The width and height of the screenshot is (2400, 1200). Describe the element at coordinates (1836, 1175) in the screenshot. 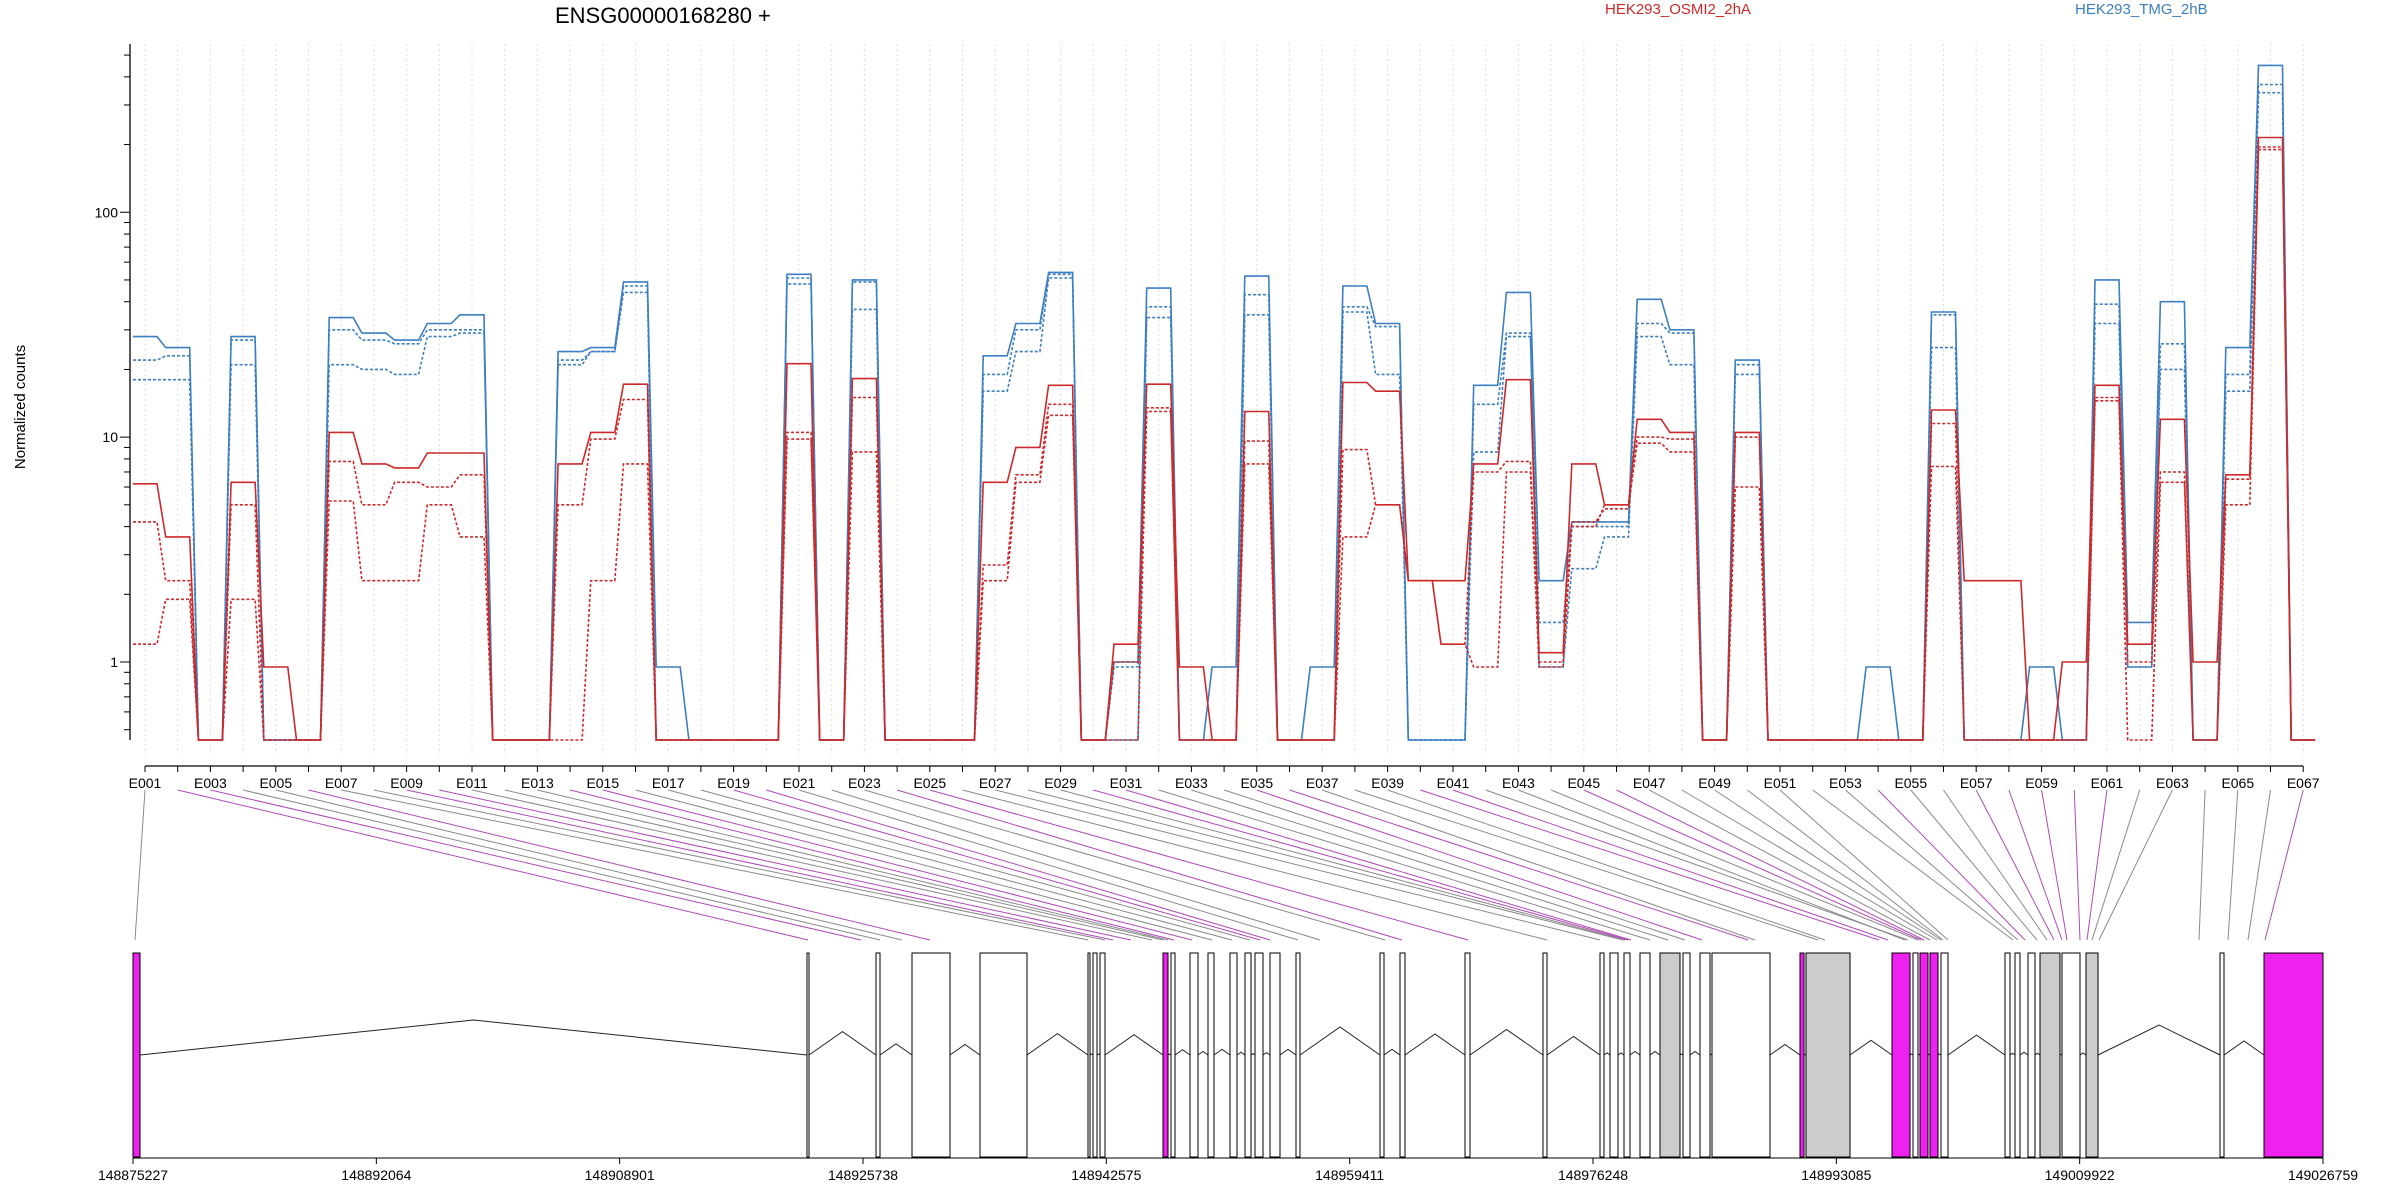

I see `coordinate-label: 148993085` at that location.